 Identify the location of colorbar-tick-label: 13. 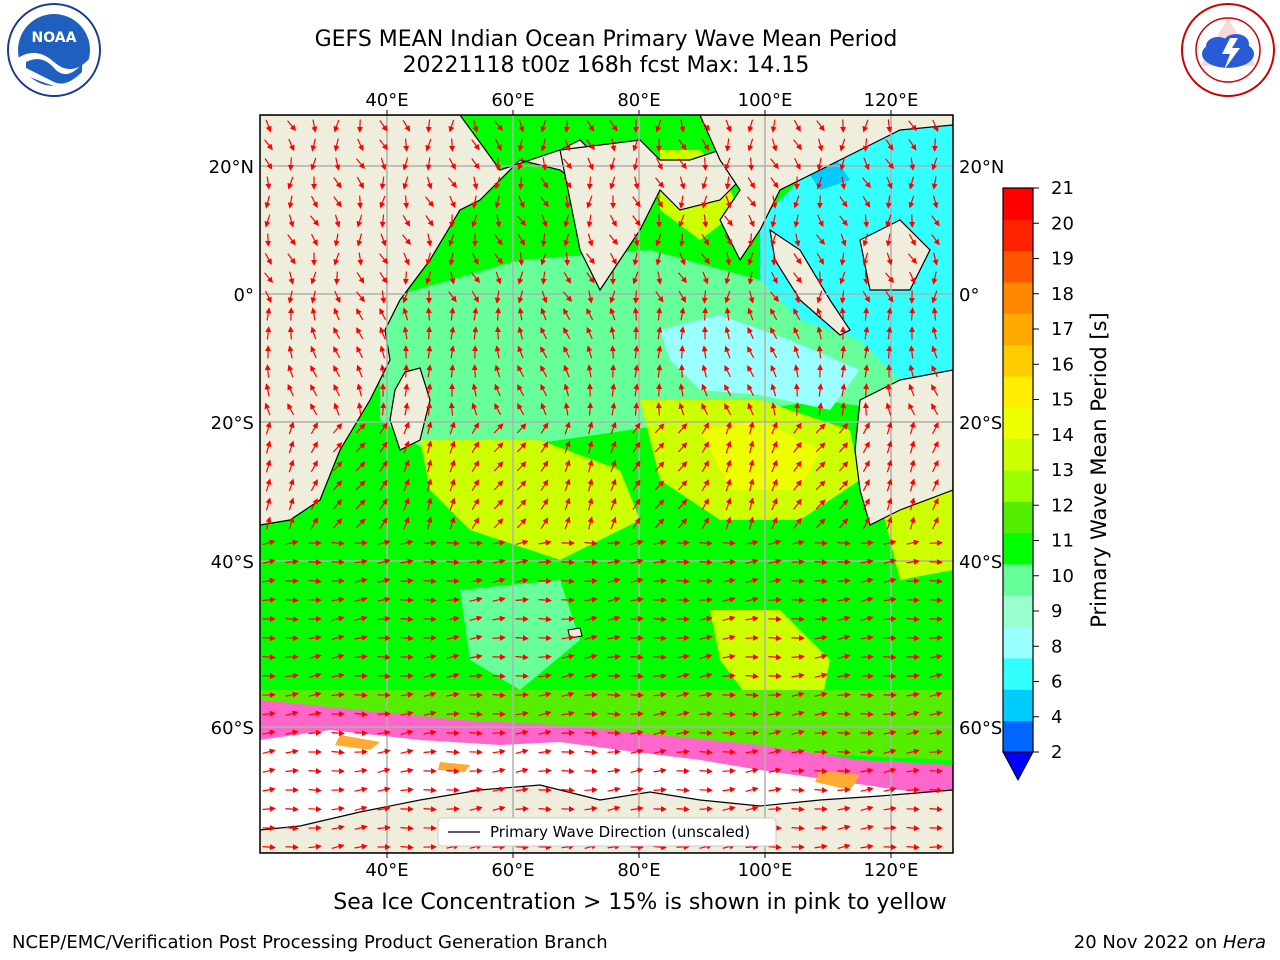
(1062, 470).